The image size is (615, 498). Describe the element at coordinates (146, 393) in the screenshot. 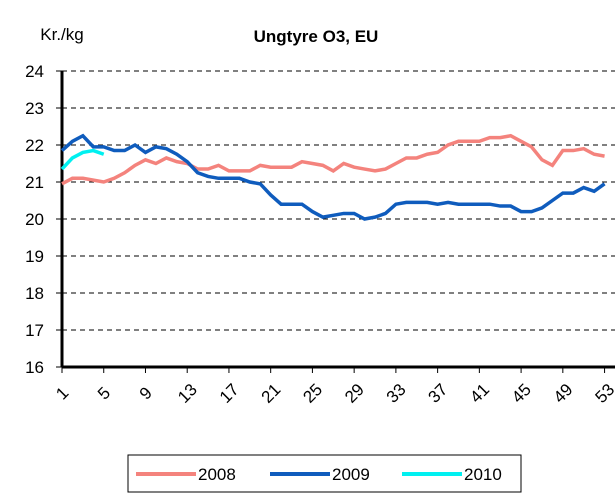

I see `x-tick-label: 9` at that location.